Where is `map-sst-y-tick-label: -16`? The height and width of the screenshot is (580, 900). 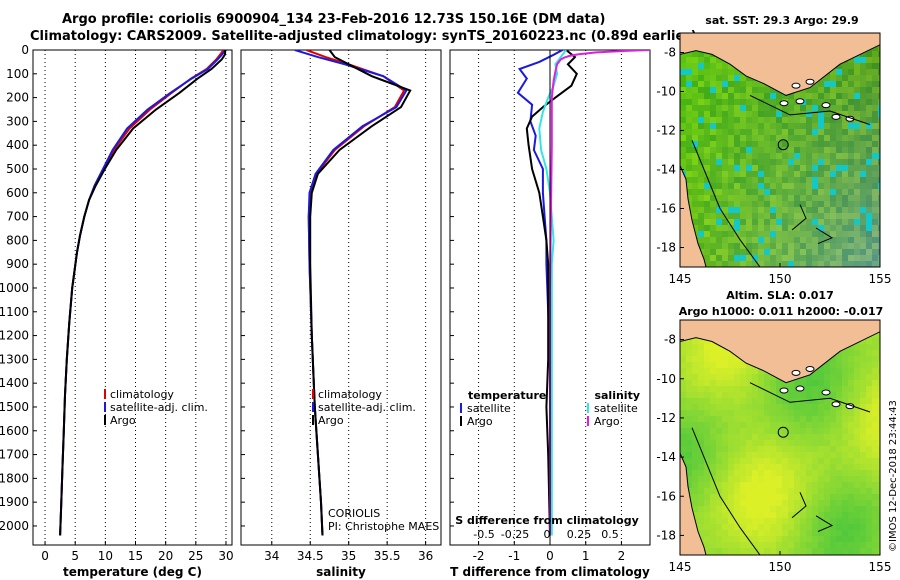
map-sst-y-tick-label: -16 is located at coordinates (666, 209).